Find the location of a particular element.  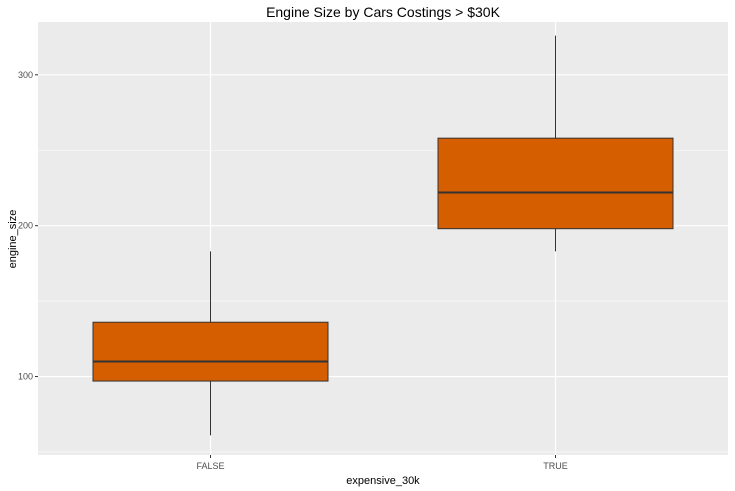

y-tick-label: 100 is located at coordinates (25, 377).